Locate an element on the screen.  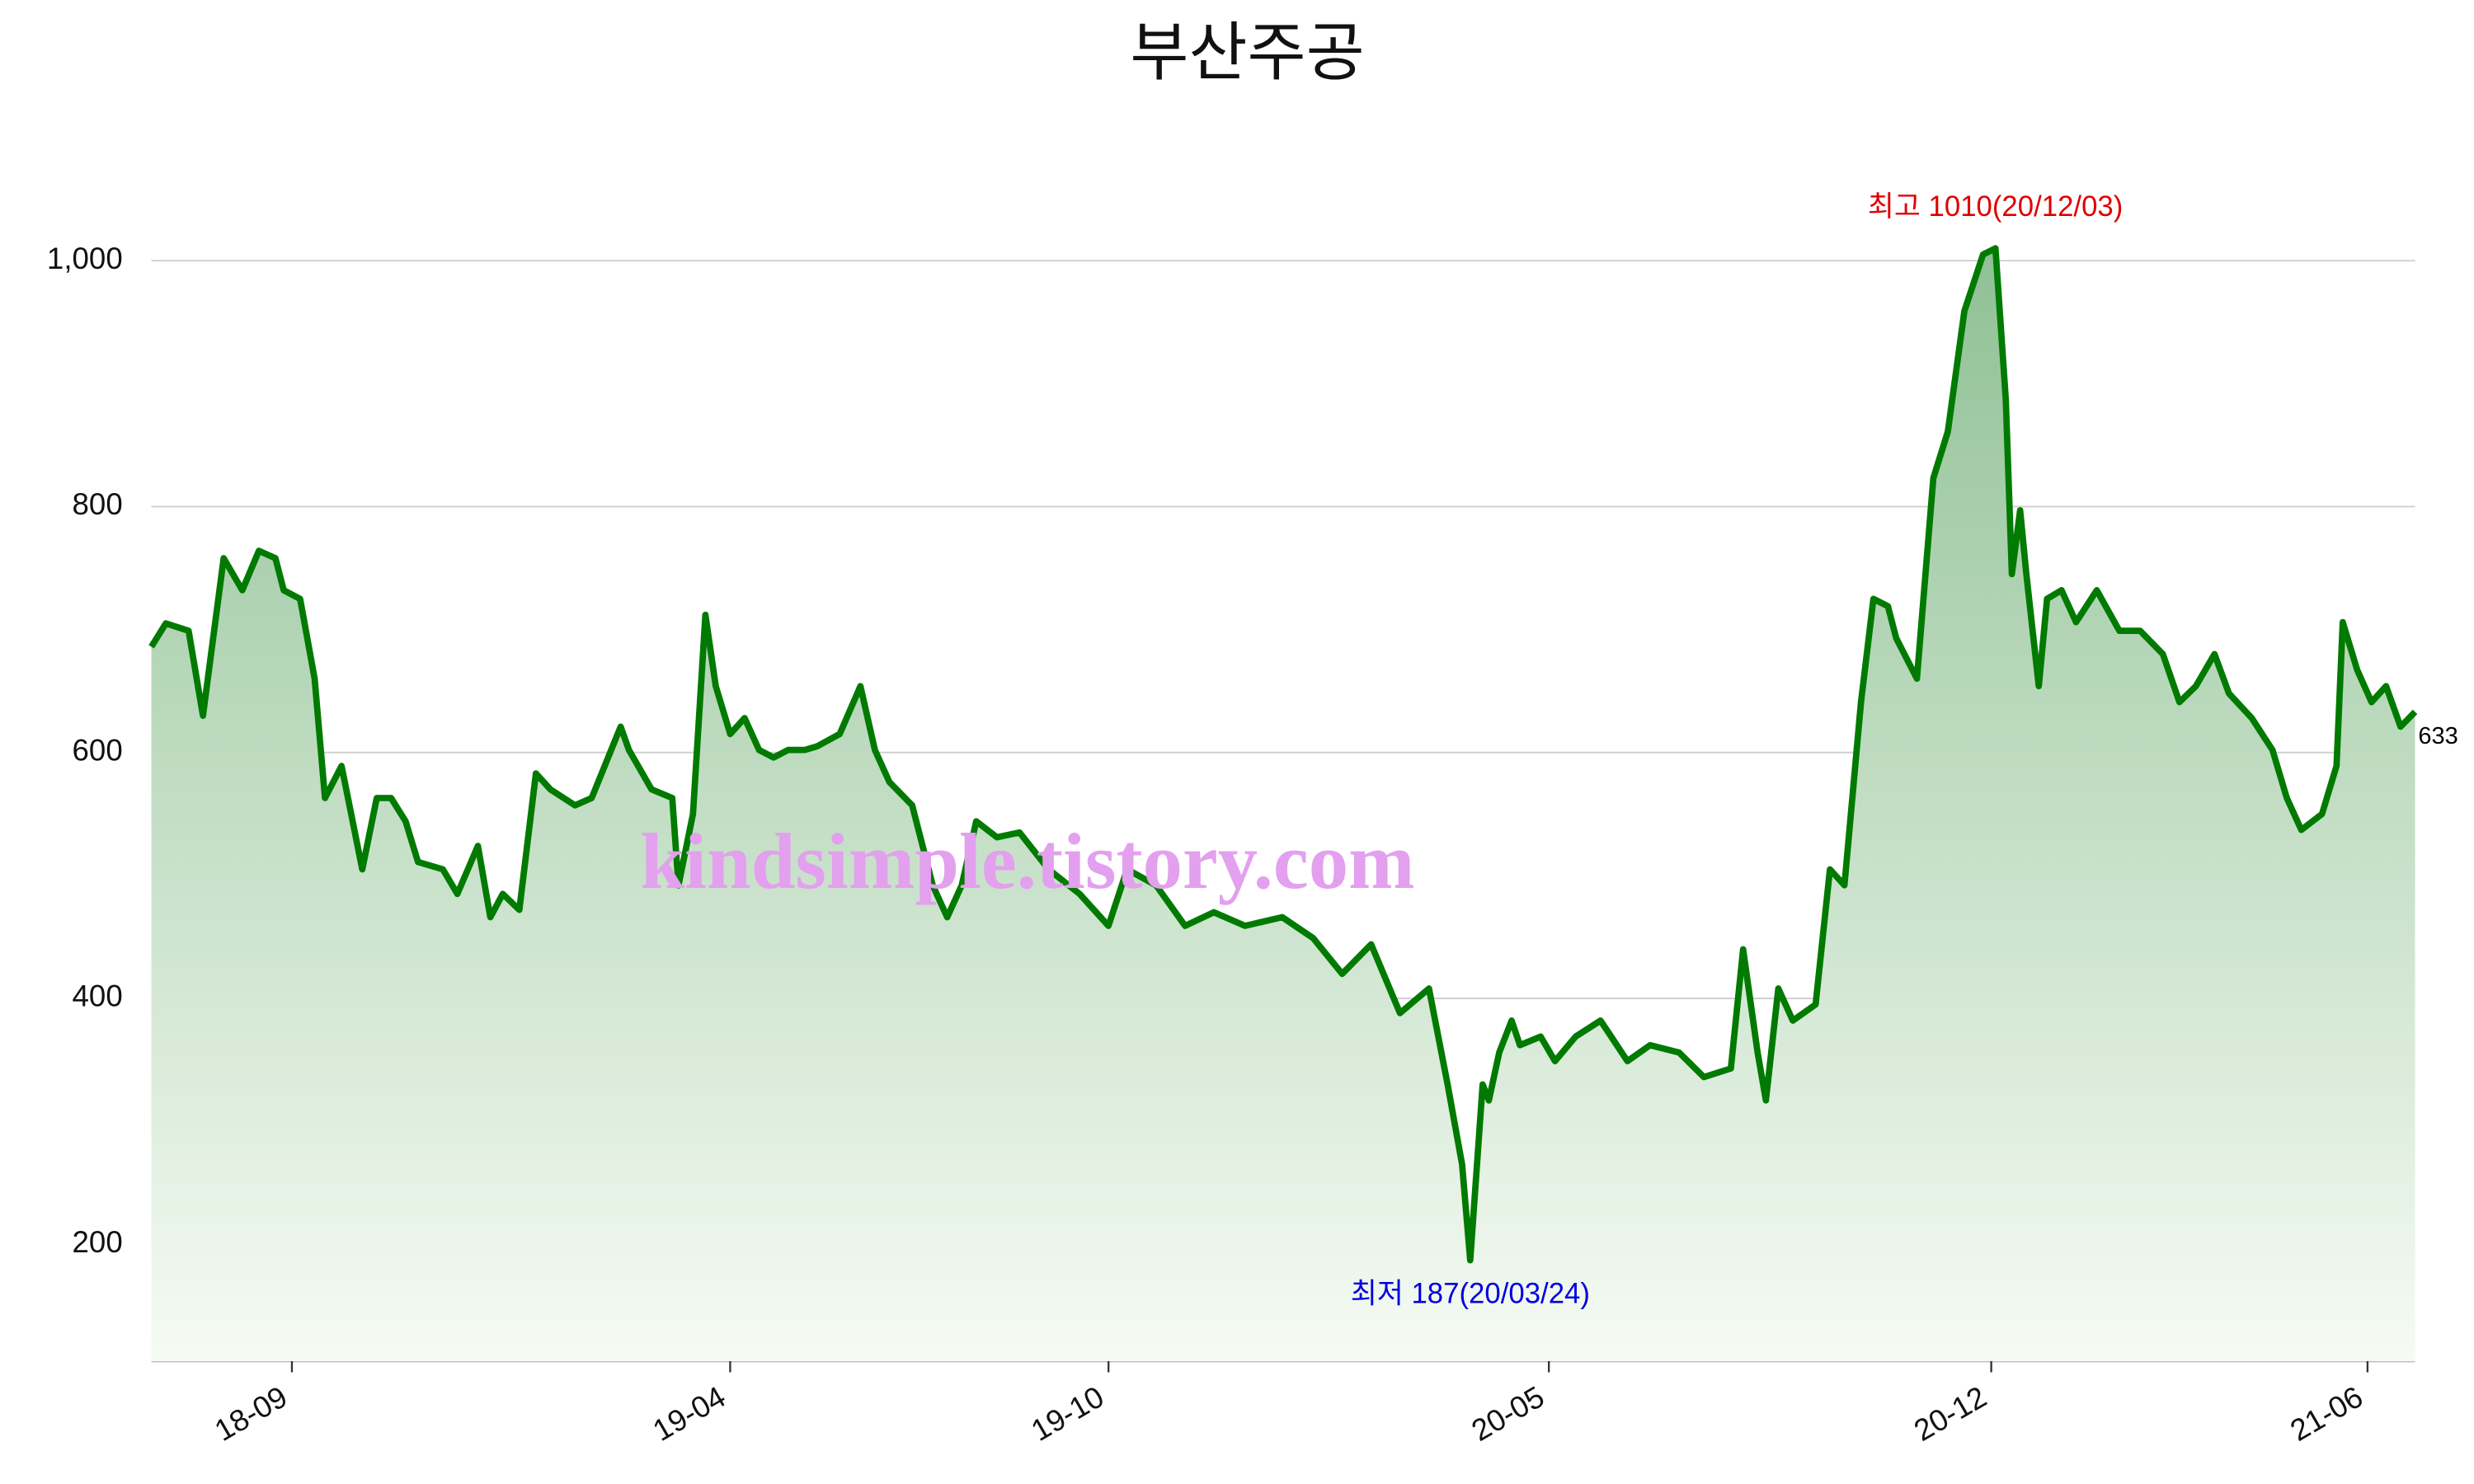
x-tick-label: 19-10 is located at coordinates (1068, 1413).